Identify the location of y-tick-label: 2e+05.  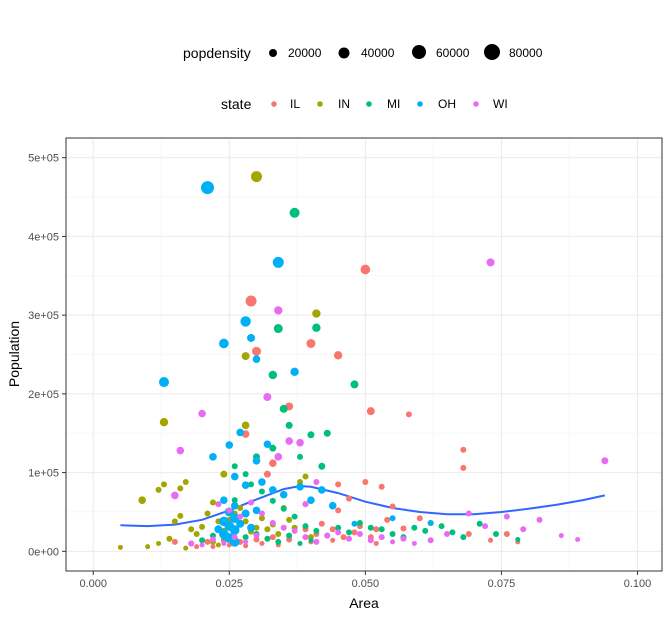
(43, 395).